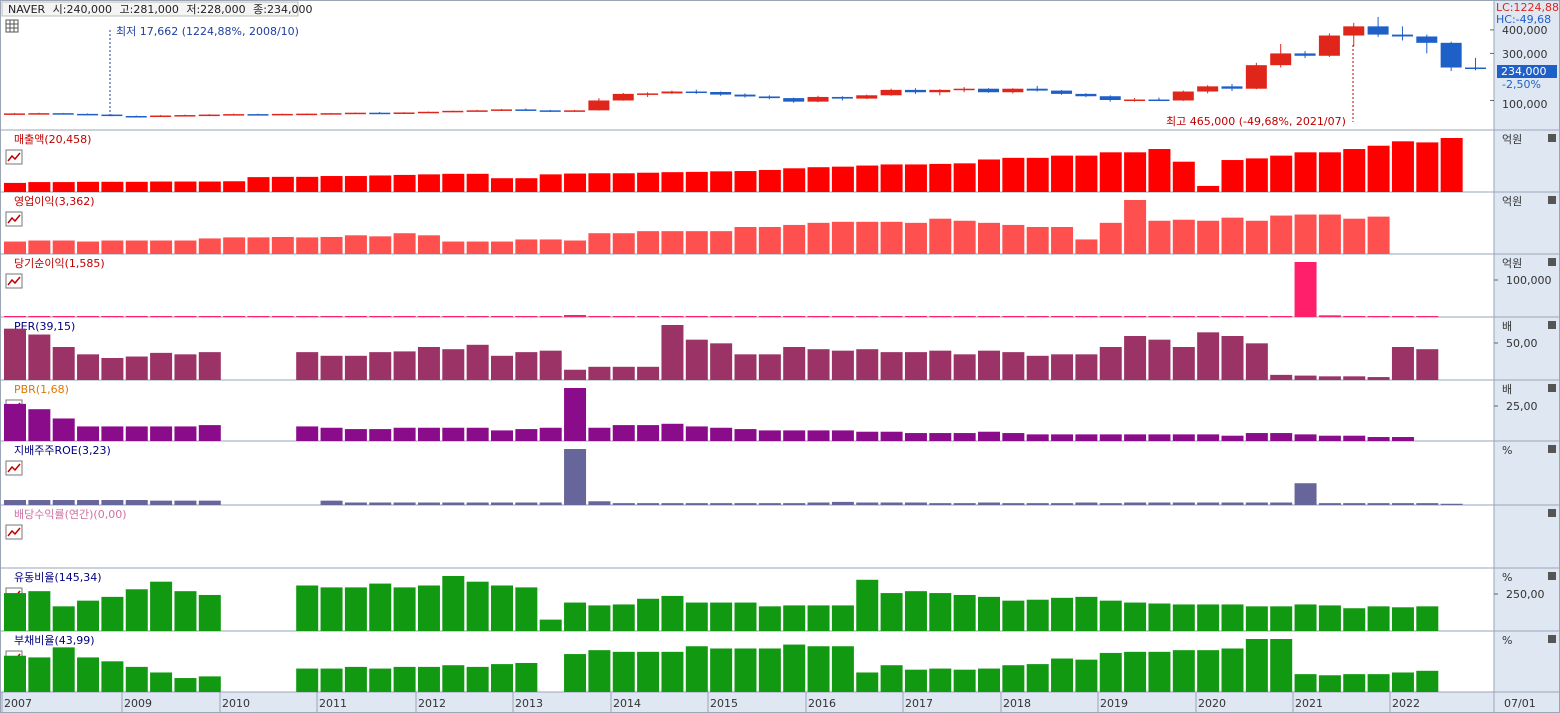 This screenshot has height=713, width=1560. What do you see at coordinates (18, 703) in the screenshot?
I see `x-axis-label: 2007` at bounding box center [18, 703].